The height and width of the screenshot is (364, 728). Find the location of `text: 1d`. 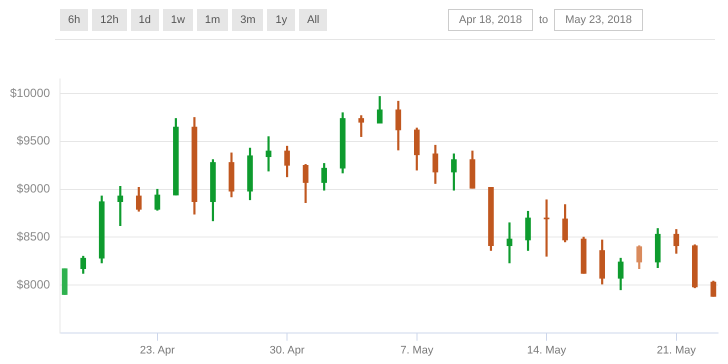

text: 1d is located at coordinates (144, 20).